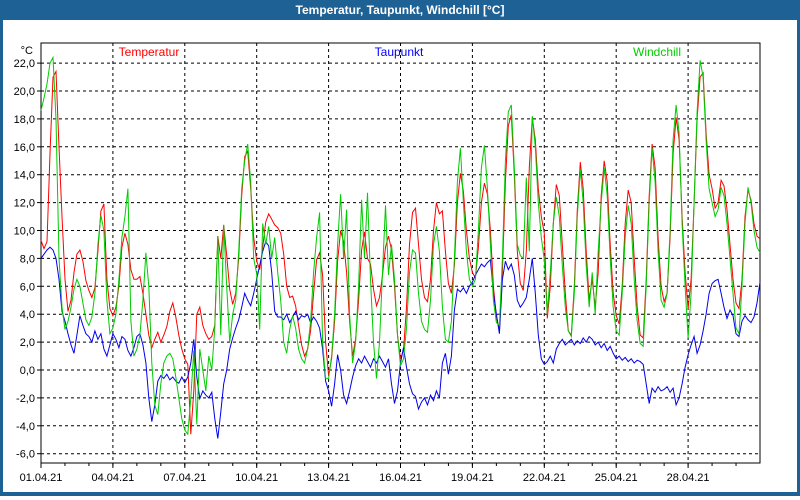 The image size is (800, 500). What do you see at coordinates (25, 427) in the screenshot?
I see `svg-text: -4,0` at bounding box center [25, 427].